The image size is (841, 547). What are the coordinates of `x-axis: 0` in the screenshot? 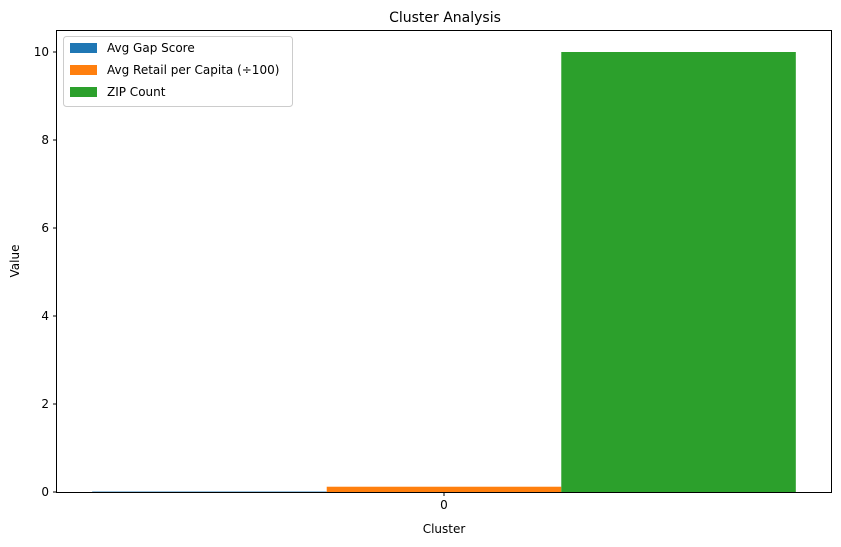 It's located at (444, 502).